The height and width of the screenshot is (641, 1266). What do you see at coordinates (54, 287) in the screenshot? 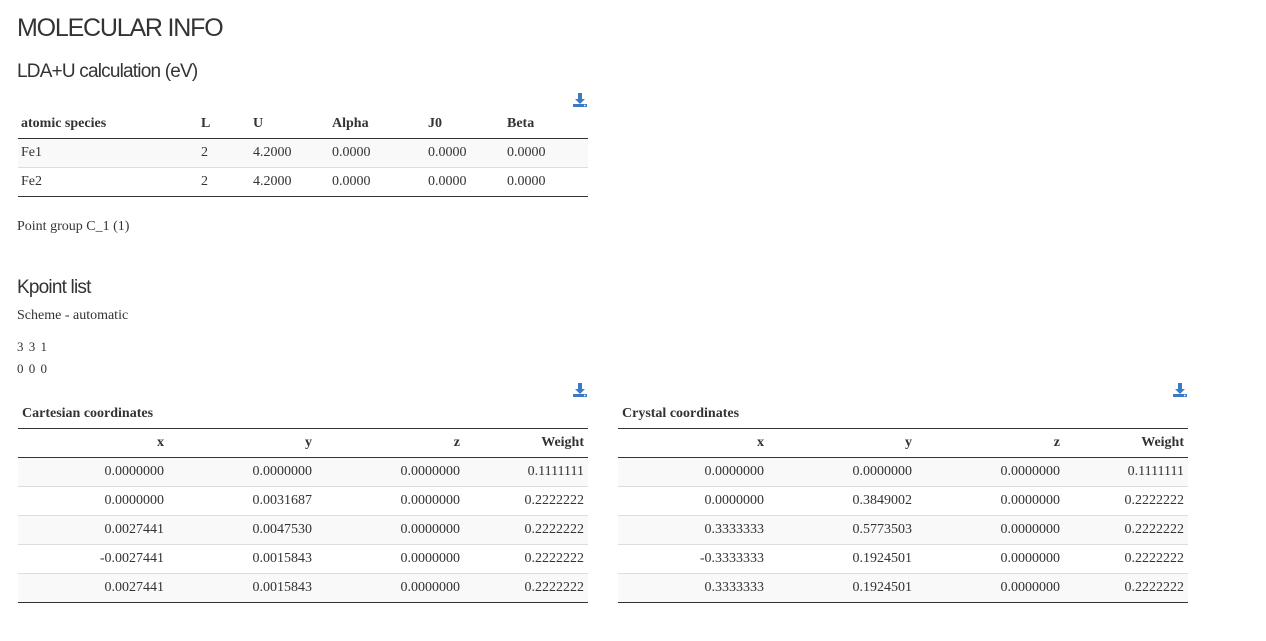
I see `kpoint-heading: Kpoint list` at bounding box center [54, 287].